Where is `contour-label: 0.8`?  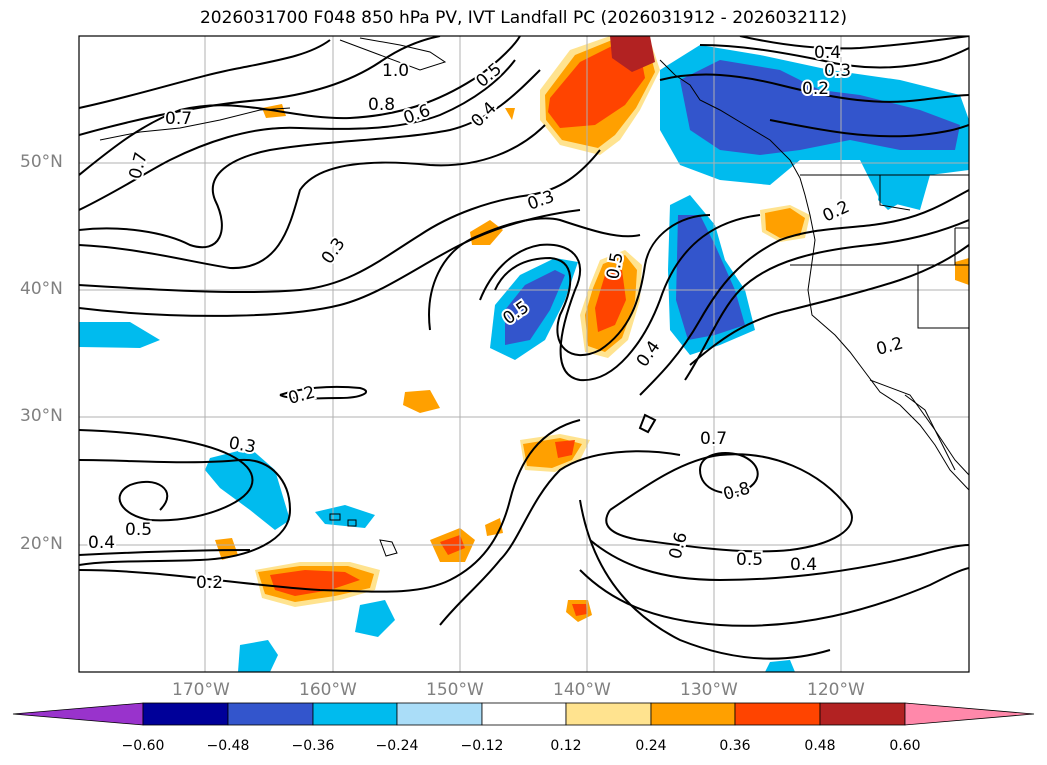
contour-label: 0.8 is located at coordinates (381, 105).